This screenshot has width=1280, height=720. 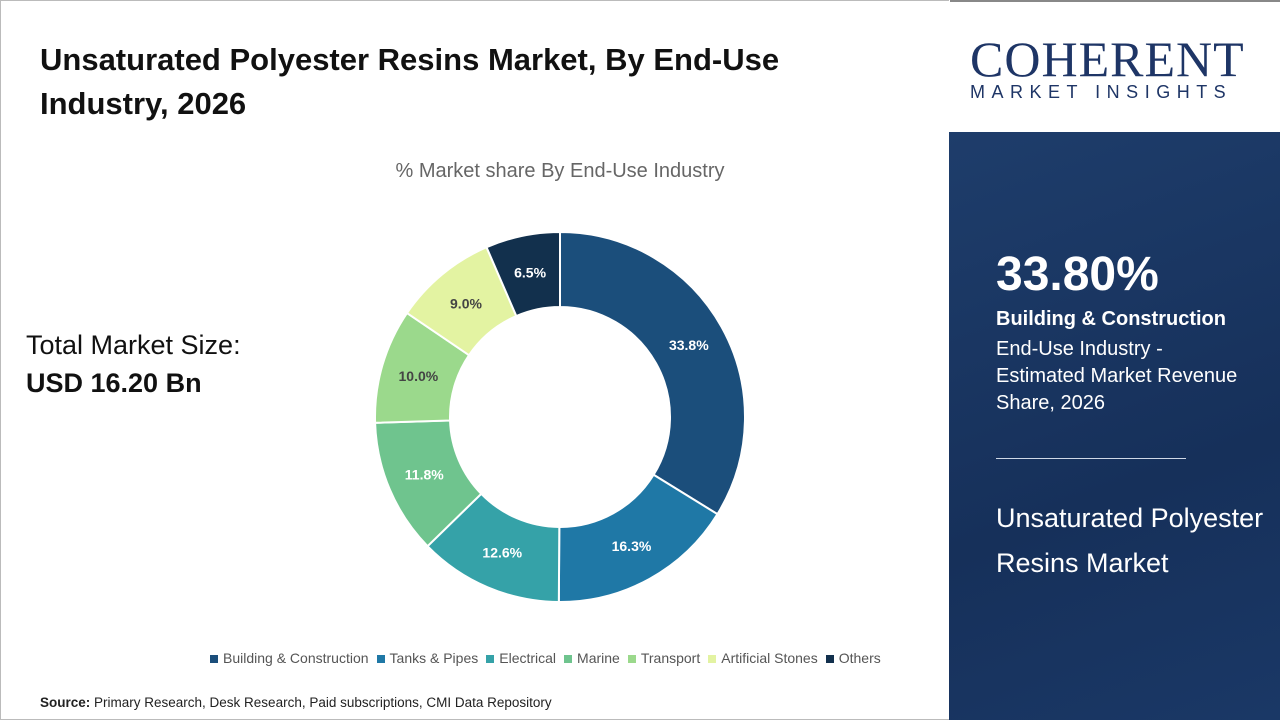 I want to click on data-label: 10.0%, so click(x=419, y=376).